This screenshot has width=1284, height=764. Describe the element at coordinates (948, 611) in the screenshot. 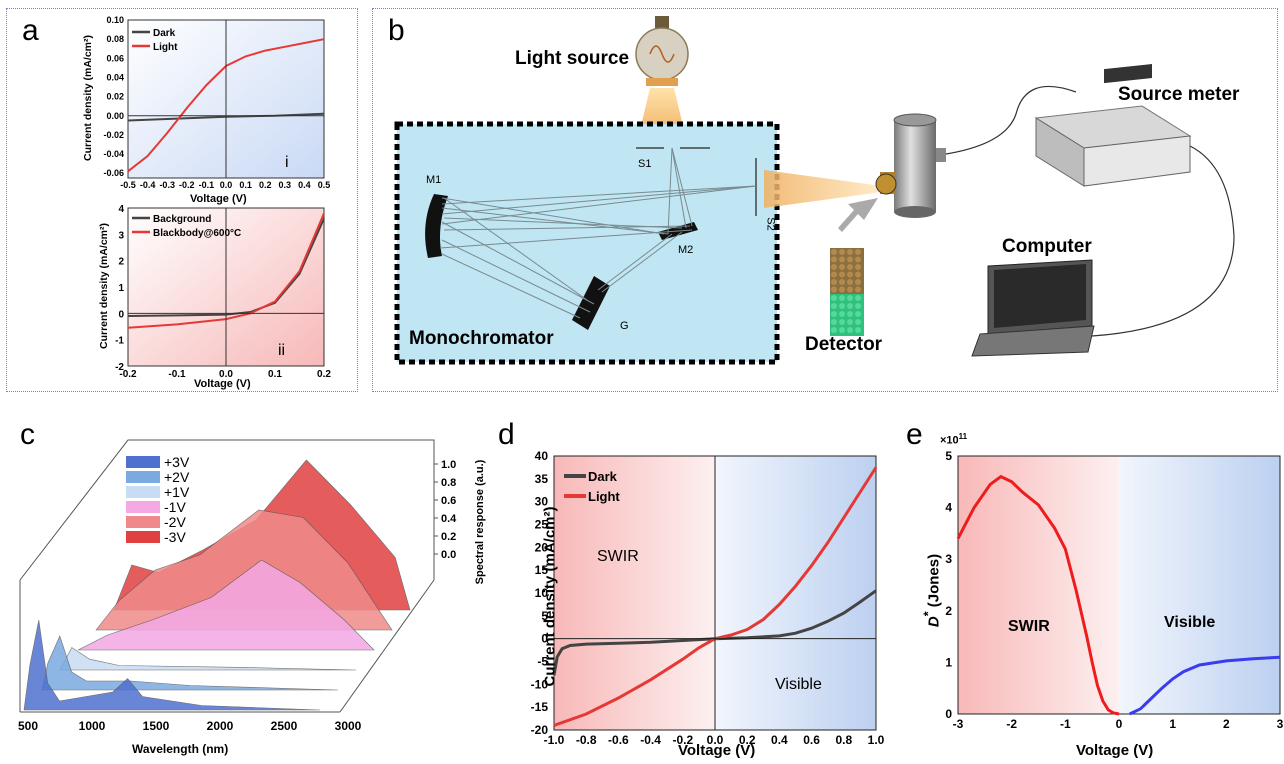

I see `e-ytick: 2` at that location.